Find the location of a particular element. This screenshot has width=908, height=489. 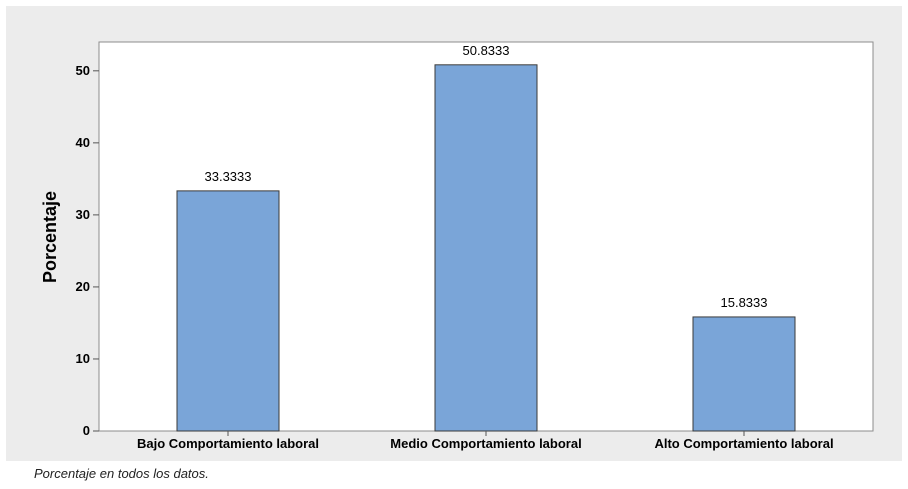

y-tick-label: 20 is located at coordinates (83, 286).